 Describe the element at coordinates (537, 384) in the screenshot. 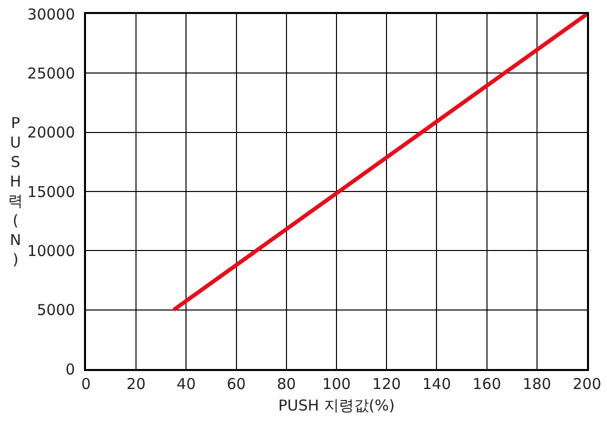

I see `x-tick-label: 180` at that location.